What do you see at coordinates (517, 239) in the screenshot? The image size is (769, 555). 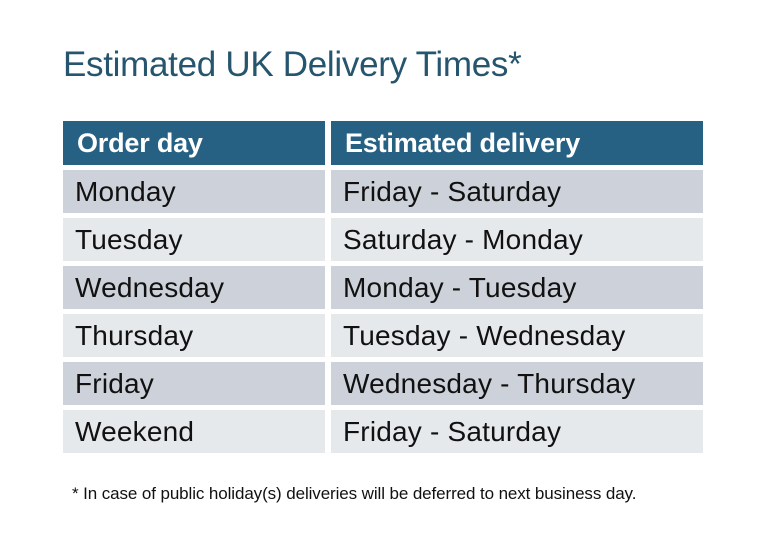 I see `table-cell-estimated-delivery: Saturday - Monday` at bounding box center [517, 239].